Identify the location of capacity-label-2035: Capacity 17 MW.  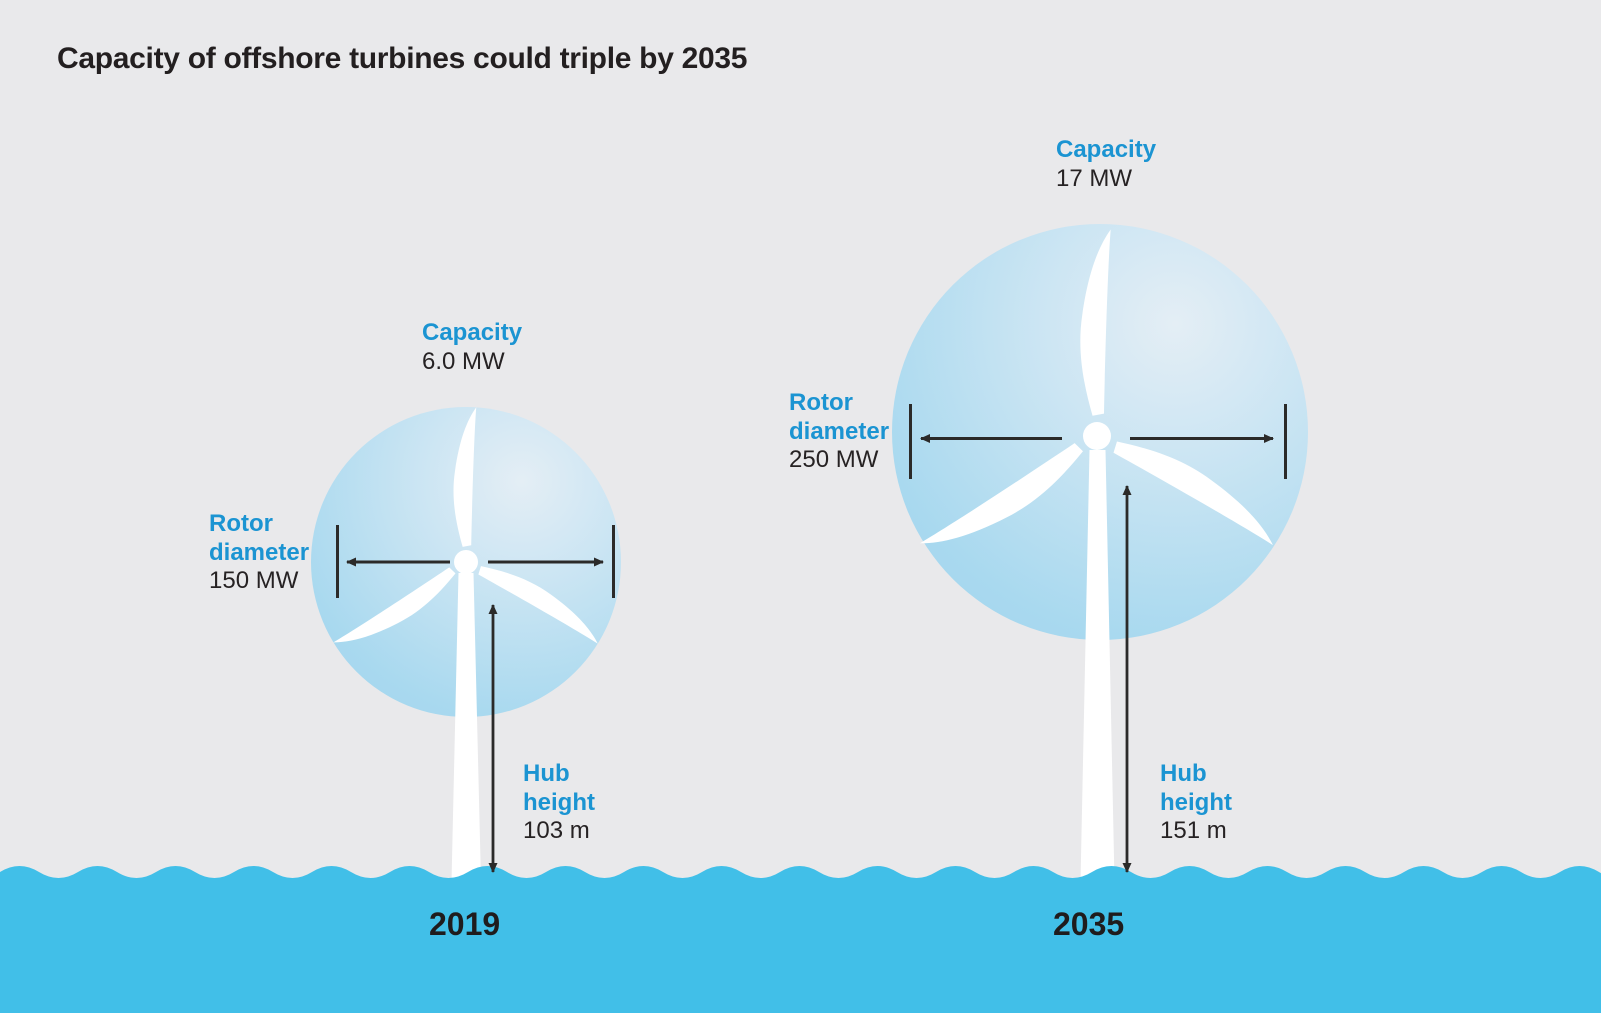
(1106, 164).